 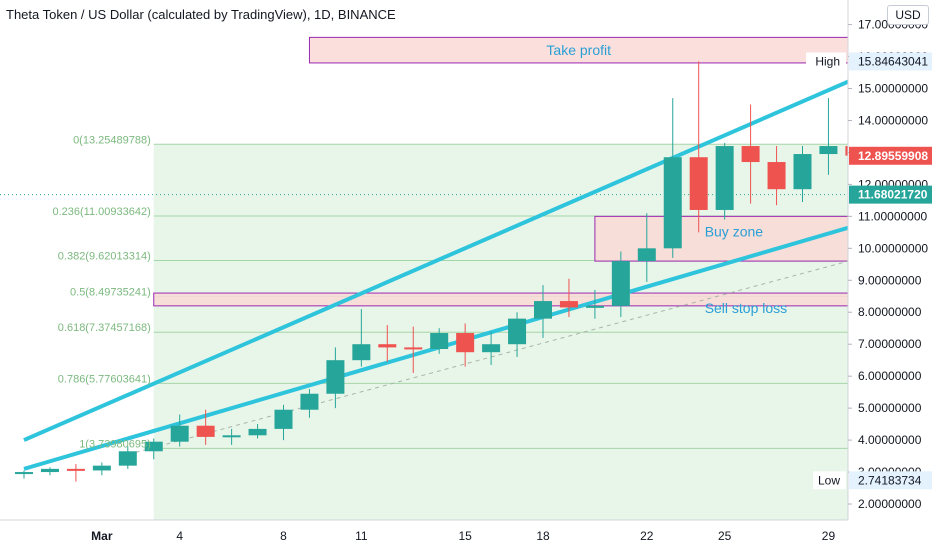 I want to click on time-tick-label: 18, so click(x=543, y=536).